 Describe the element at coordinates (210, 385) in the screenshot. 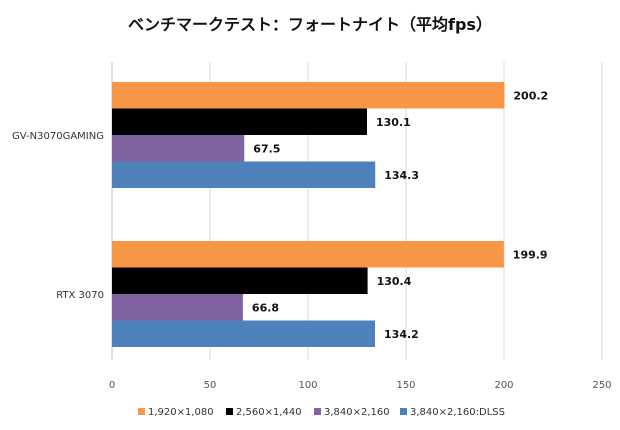

I see `x-tick-label: 50` at that location.